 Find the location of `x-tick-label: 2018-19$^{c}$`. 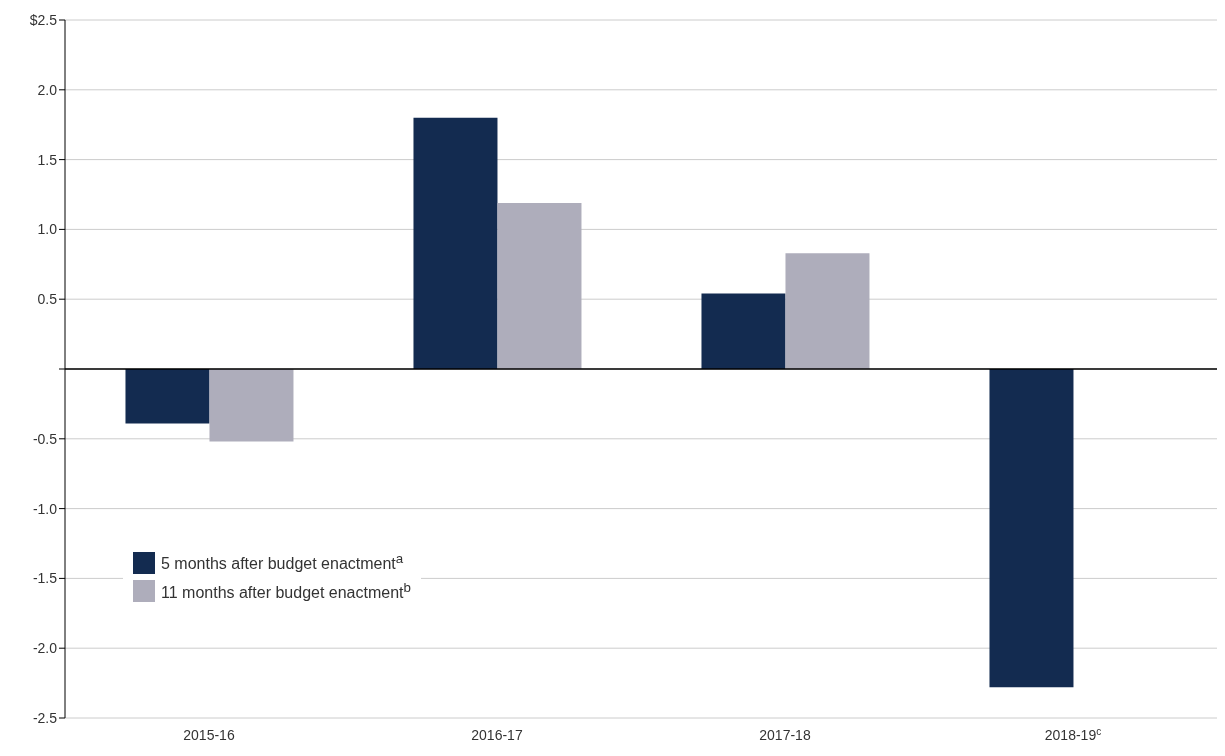

x-tick-label: 2018-19$^{c}$ is located at coordinates (1073, 734).